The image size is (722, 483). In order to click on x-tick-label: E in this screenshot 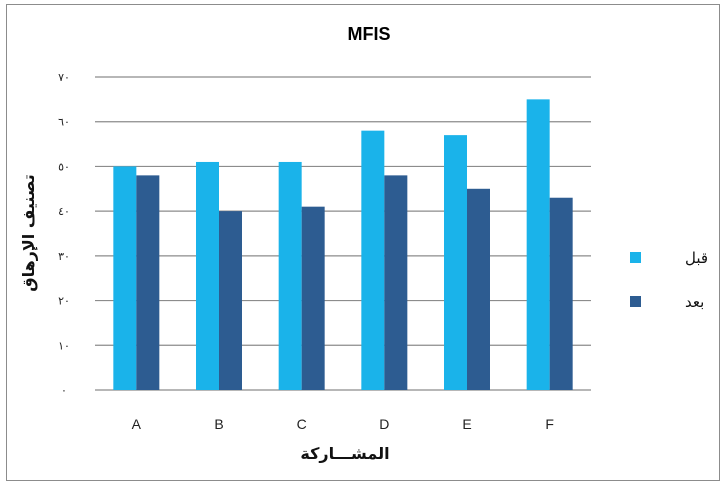, I will do `click(466, 424)`.